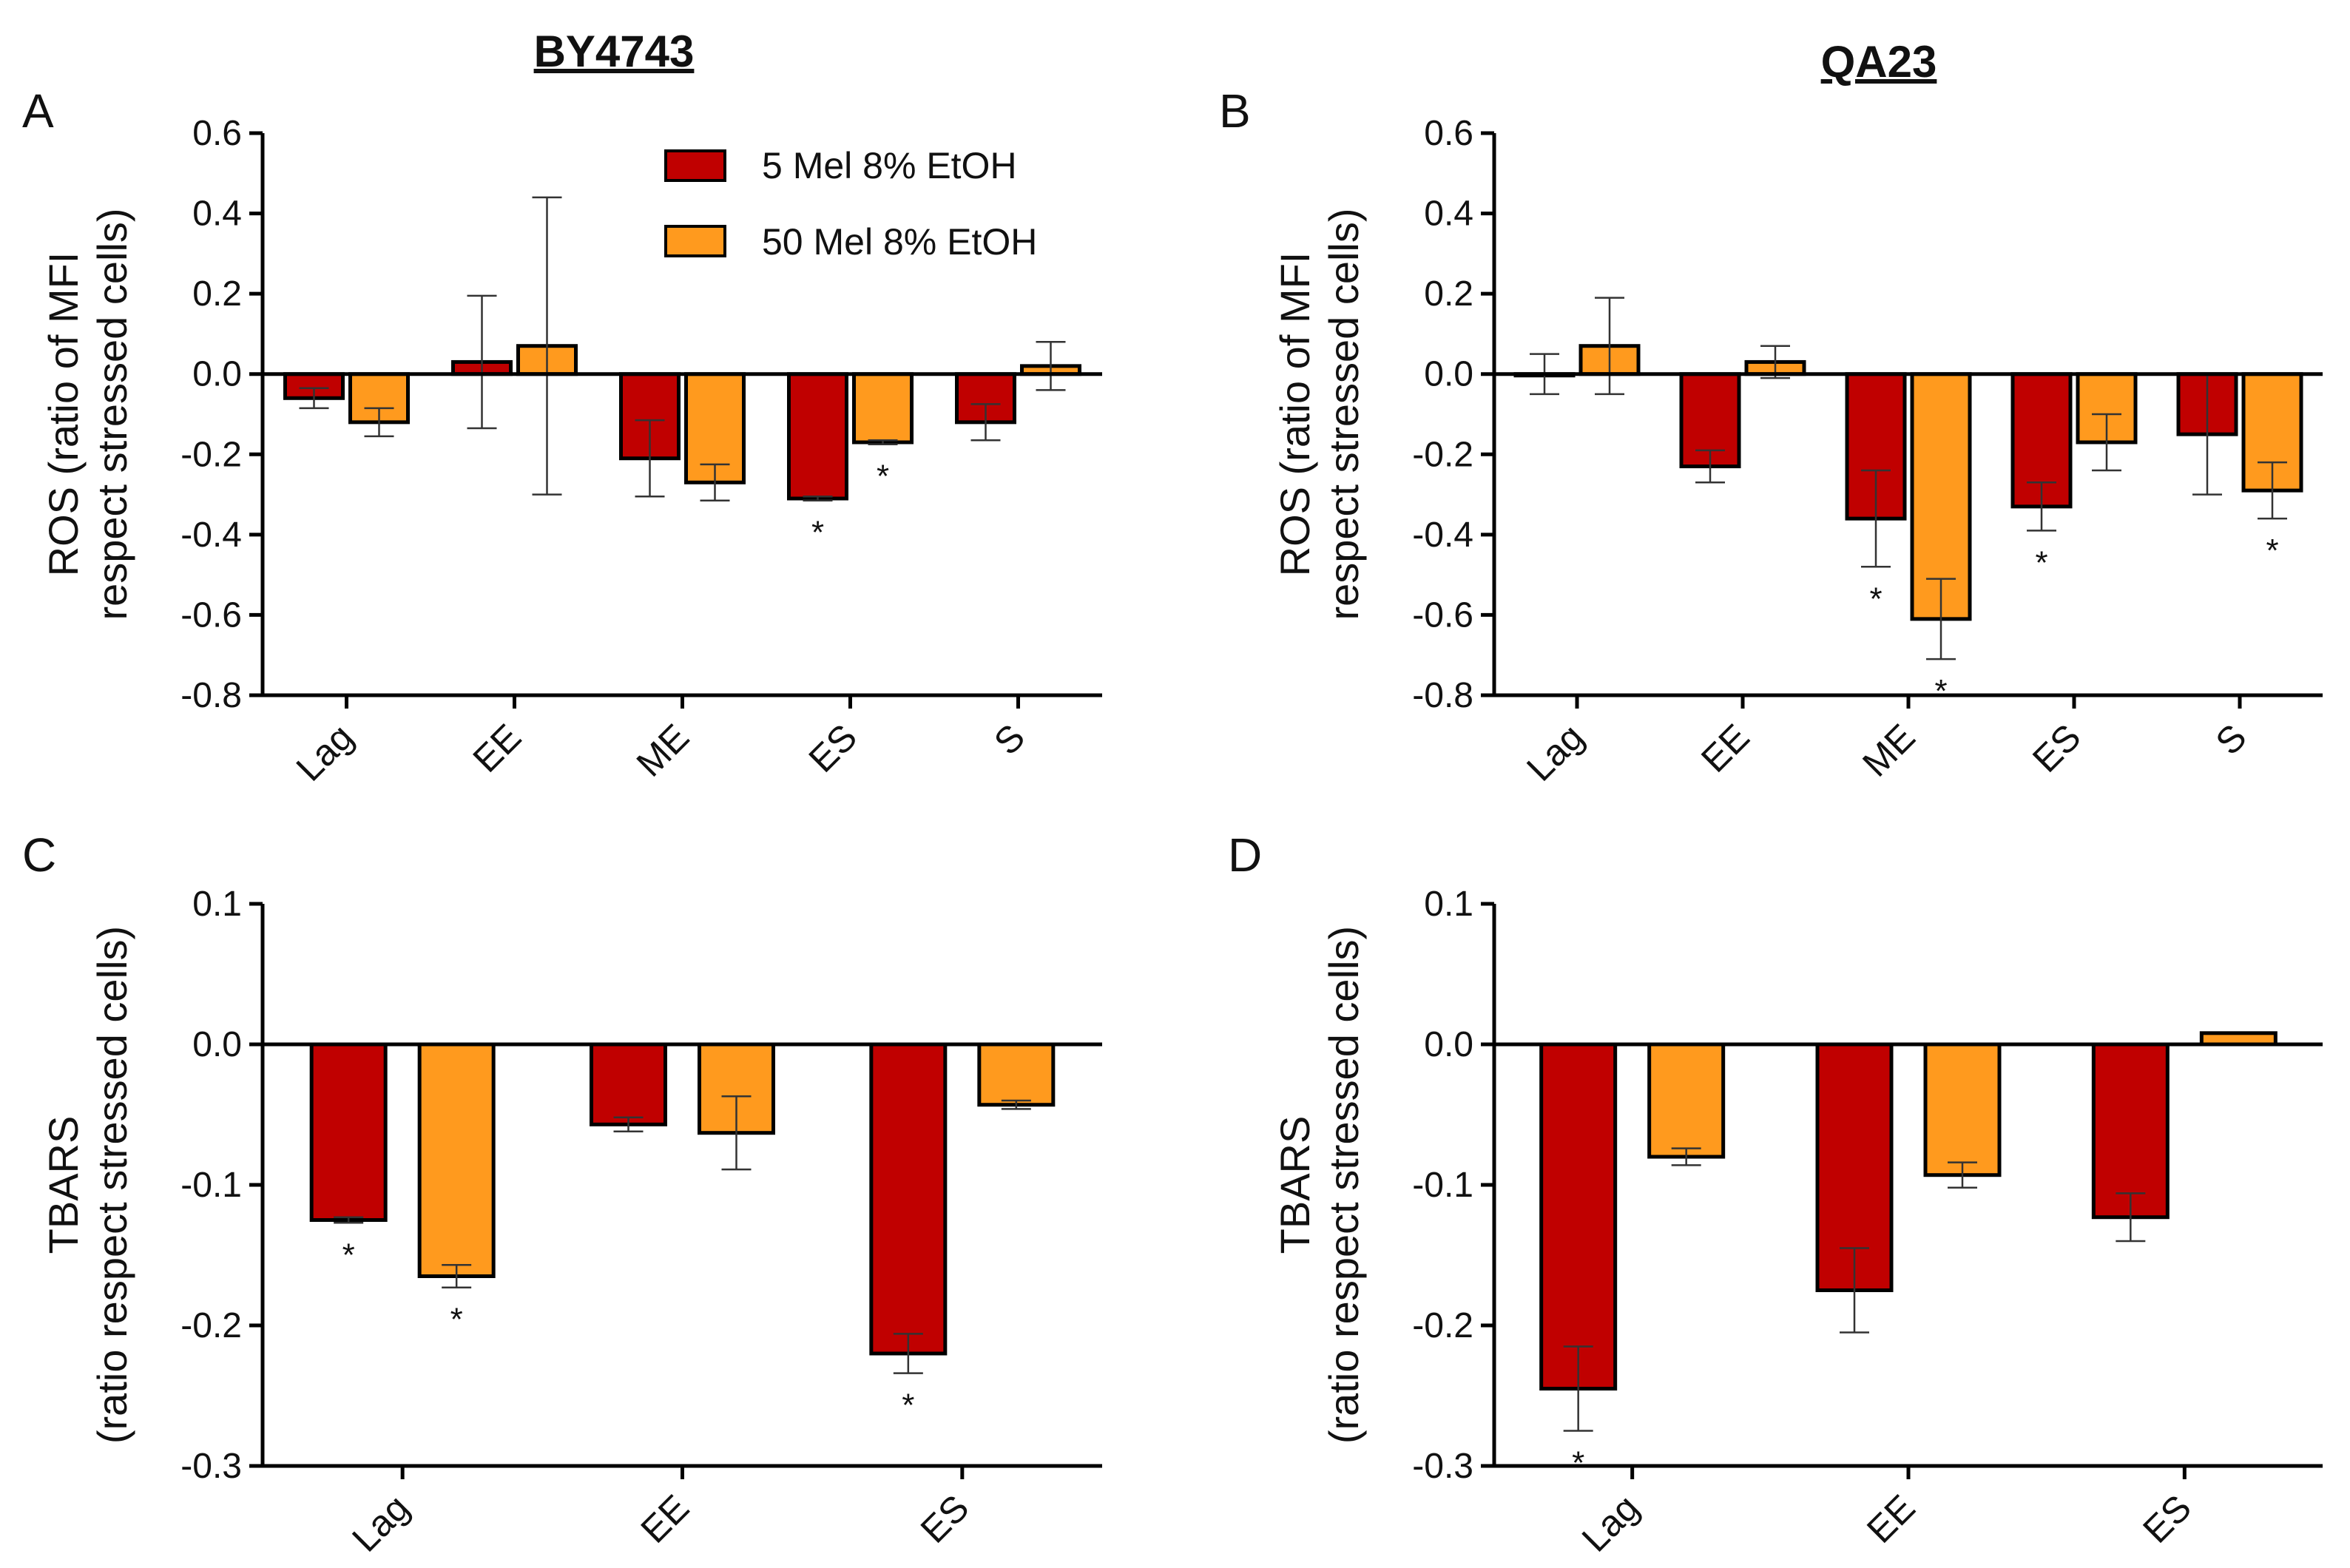  Describe the element at coordinates (629, 1084) in the screenshot. I see `bar-c-ee-series1` at that location.